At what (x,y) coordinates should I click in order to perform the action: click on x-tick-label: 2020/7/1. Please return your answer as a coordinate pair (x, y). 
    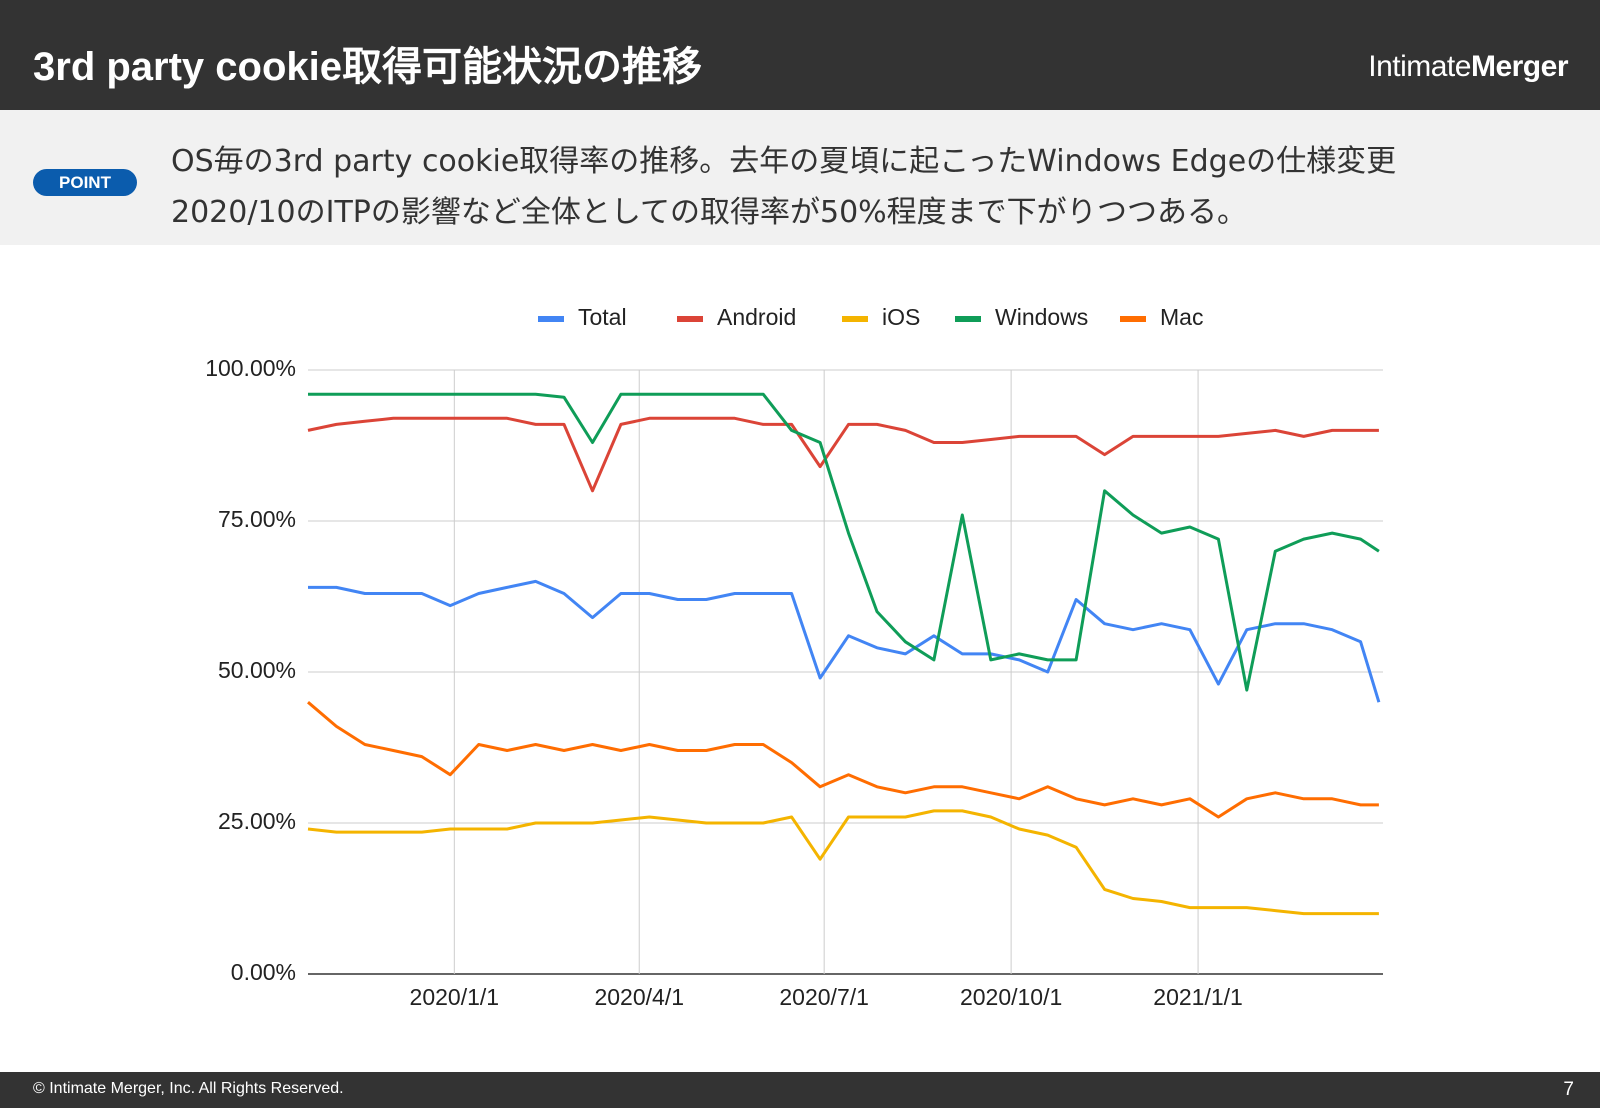
    Looking at the image, I should click on (824, 997).